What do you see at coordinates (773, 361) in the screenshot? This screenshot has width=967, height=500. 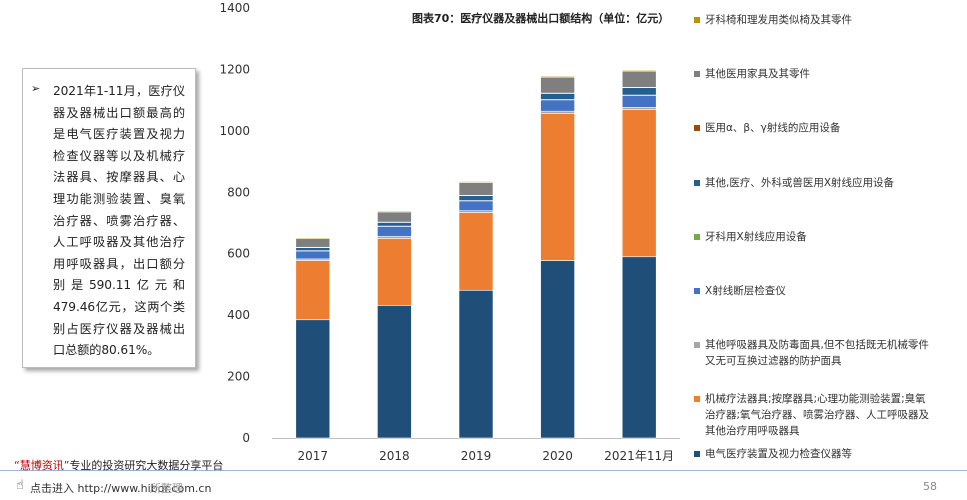 I see `legend-label: 又无可互换过滤器的防护面具` at bounding box center [773, 361].